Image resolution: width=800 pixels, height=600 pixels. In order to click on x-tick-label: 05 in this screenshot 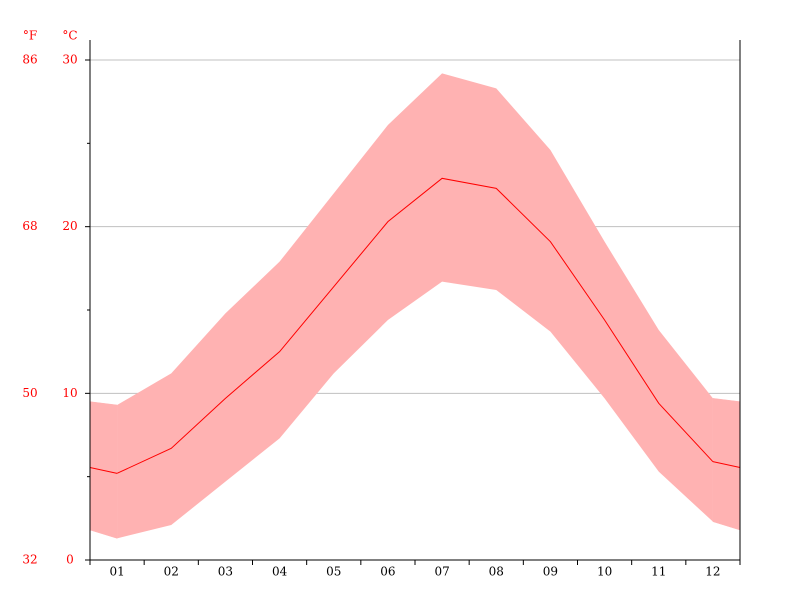, I will do `click(333, 572)`.